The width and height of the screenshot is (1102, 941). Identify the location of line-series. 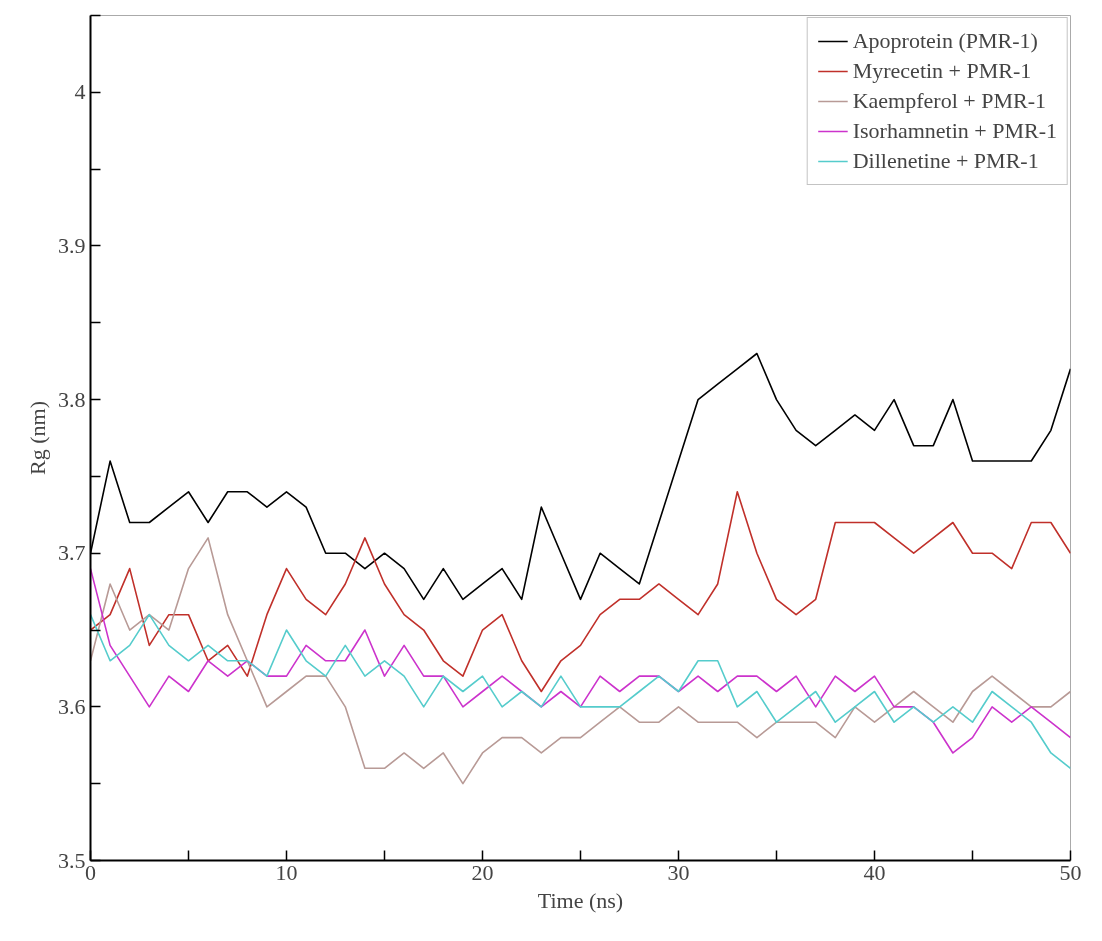
(580, 691).